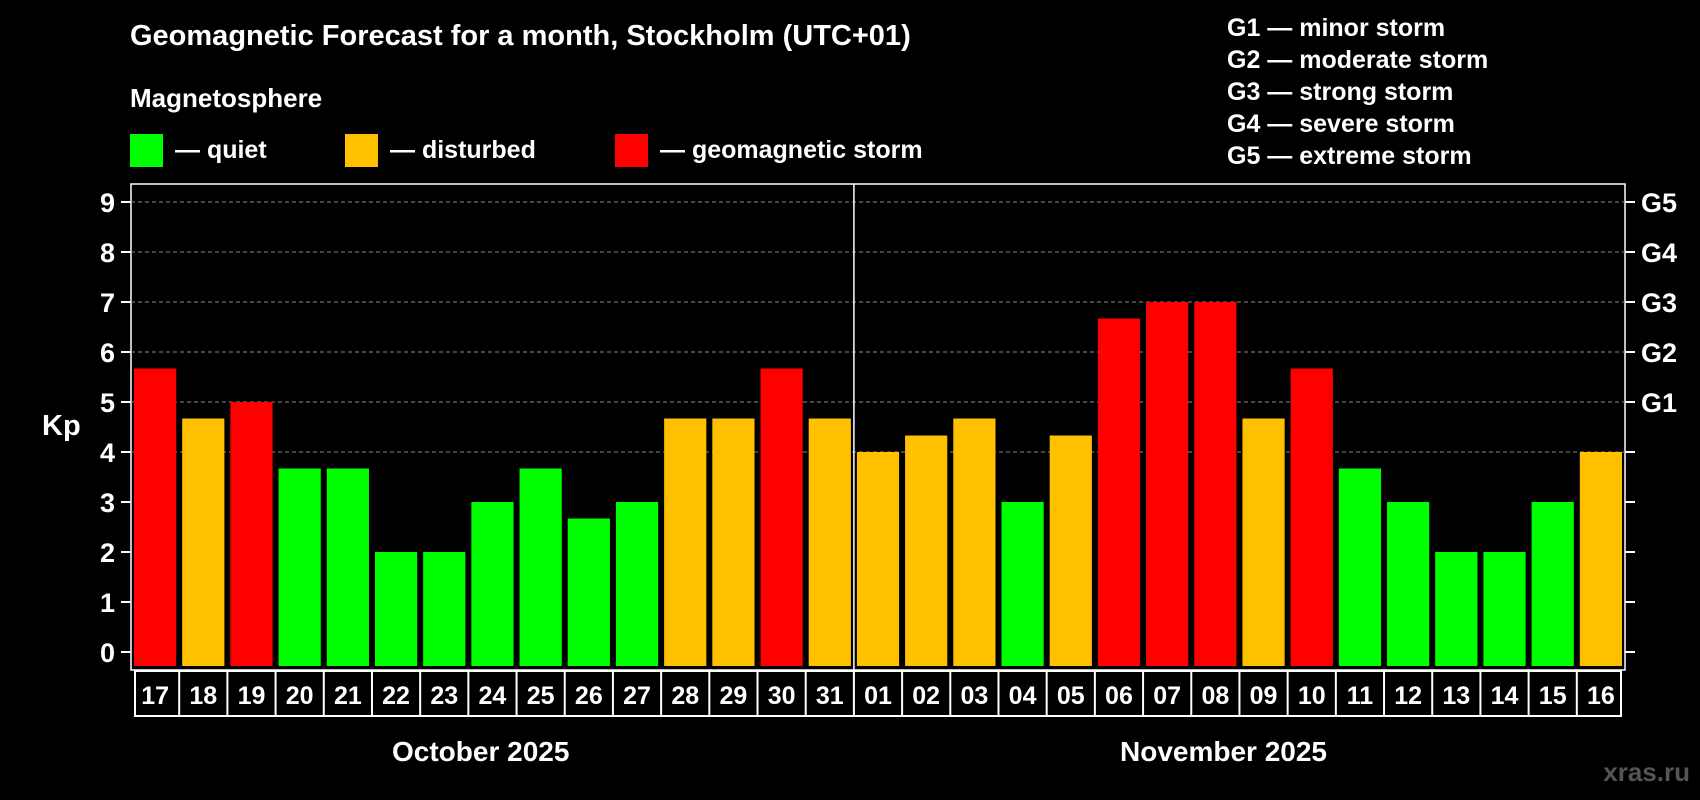 This screenshot has height=800, width=1700. Describe the element at coordinates (1349, 156) in the screenshot. I see `storm-scale-g5: G5 — extreme storm` at that location.